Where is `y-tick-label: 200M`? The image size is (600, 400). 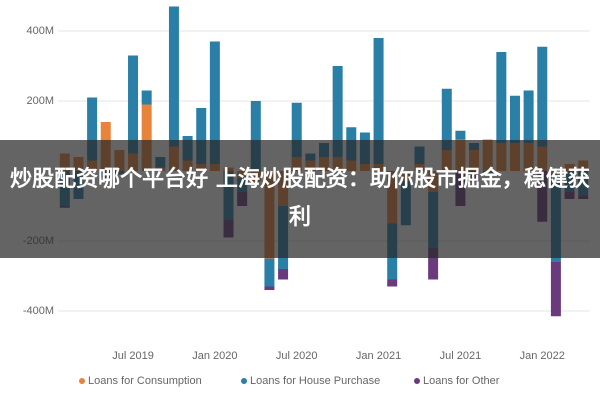 y-tick-label: 200M is located at coordinates (40, 101).